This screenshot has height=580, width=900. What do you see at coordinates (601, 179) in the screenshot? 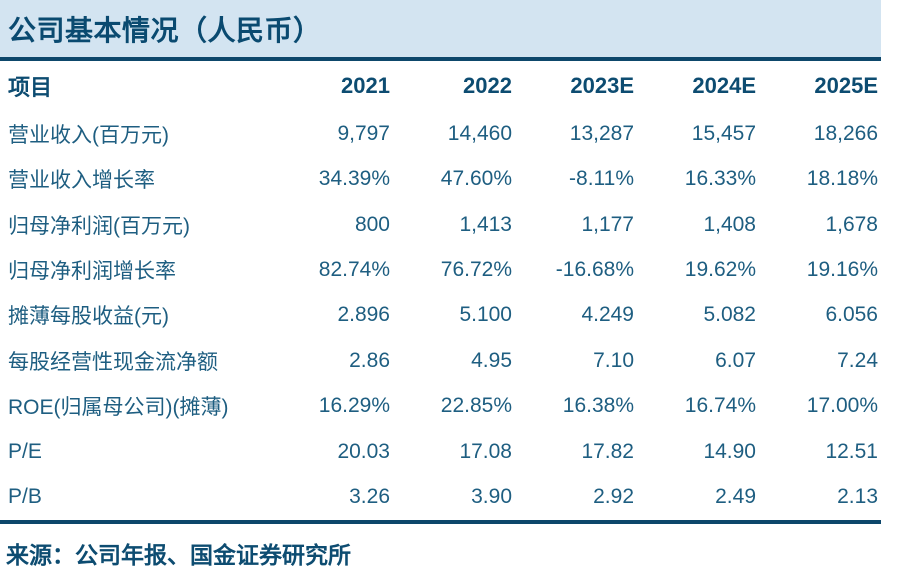
I see `cell-value: -8.11%` at bounding box center [601, 179].